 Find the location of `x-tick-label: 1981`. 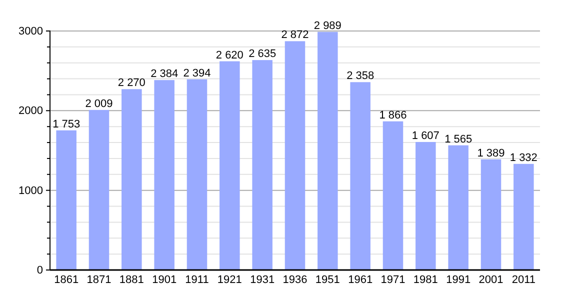

x-tick-label: 1981 is located at coordinates (425, 280).